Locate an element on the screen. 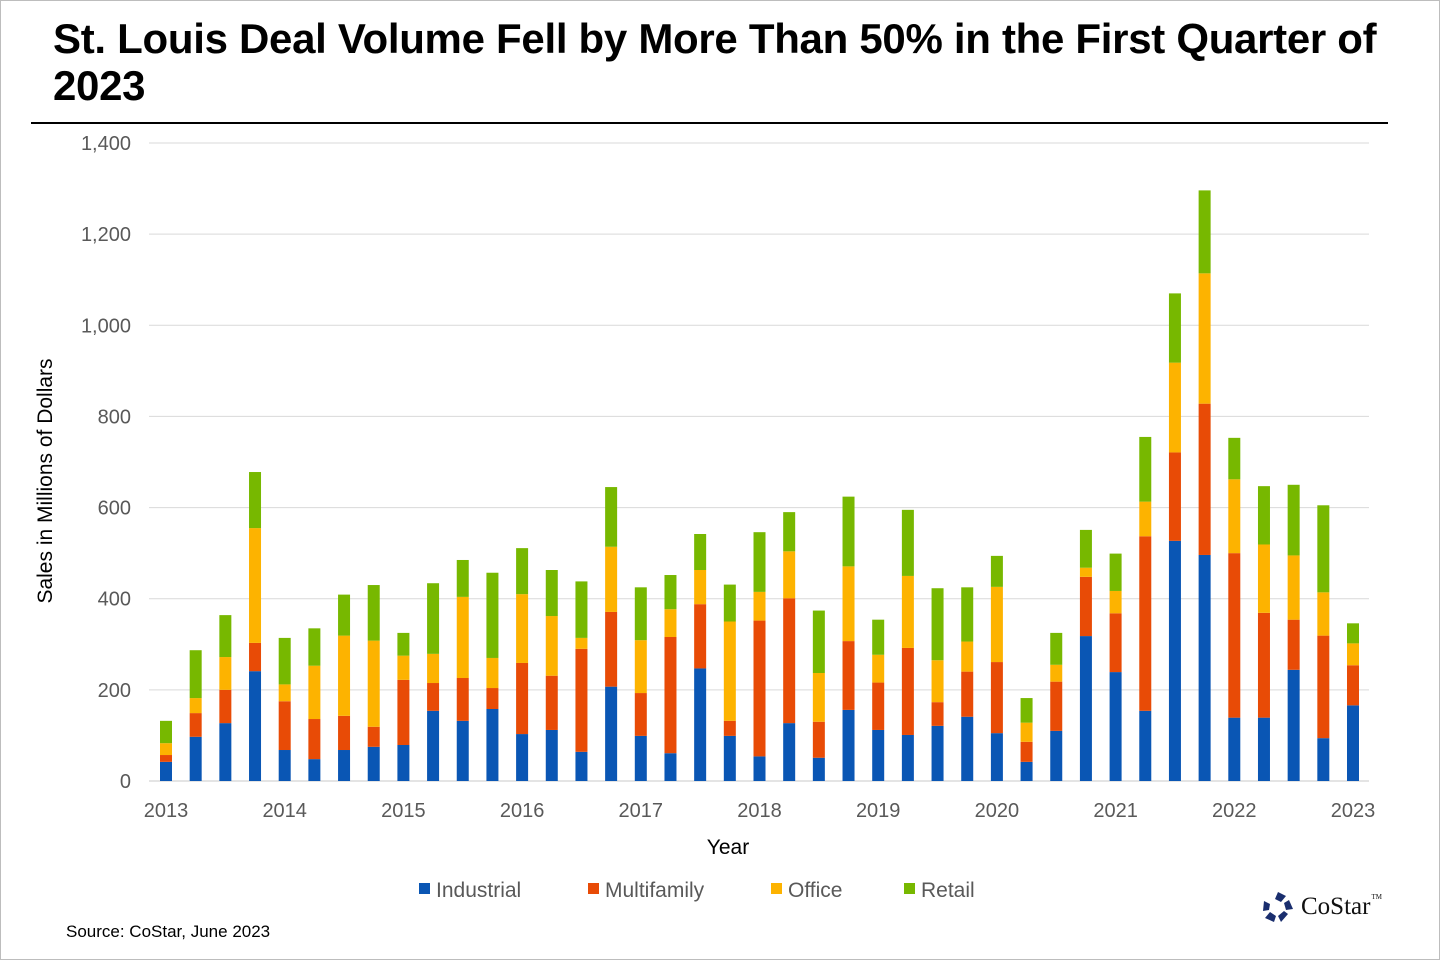  bar-stack-2014-q4 is located at coordinates (373, 683).